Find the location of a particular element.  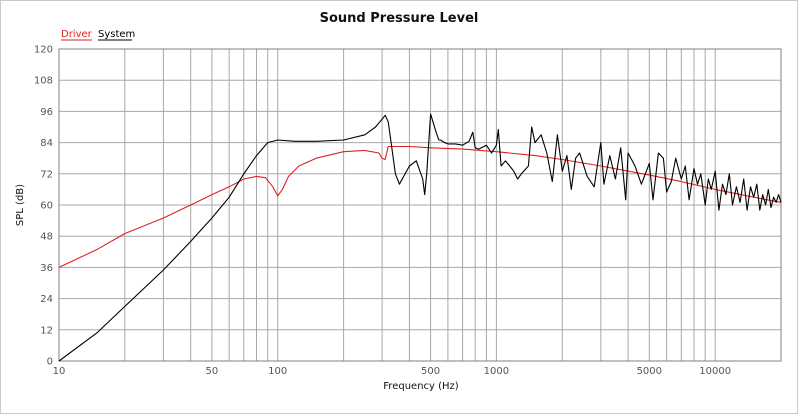

y-tick-label: 24 is located at coordinates (46, 299).